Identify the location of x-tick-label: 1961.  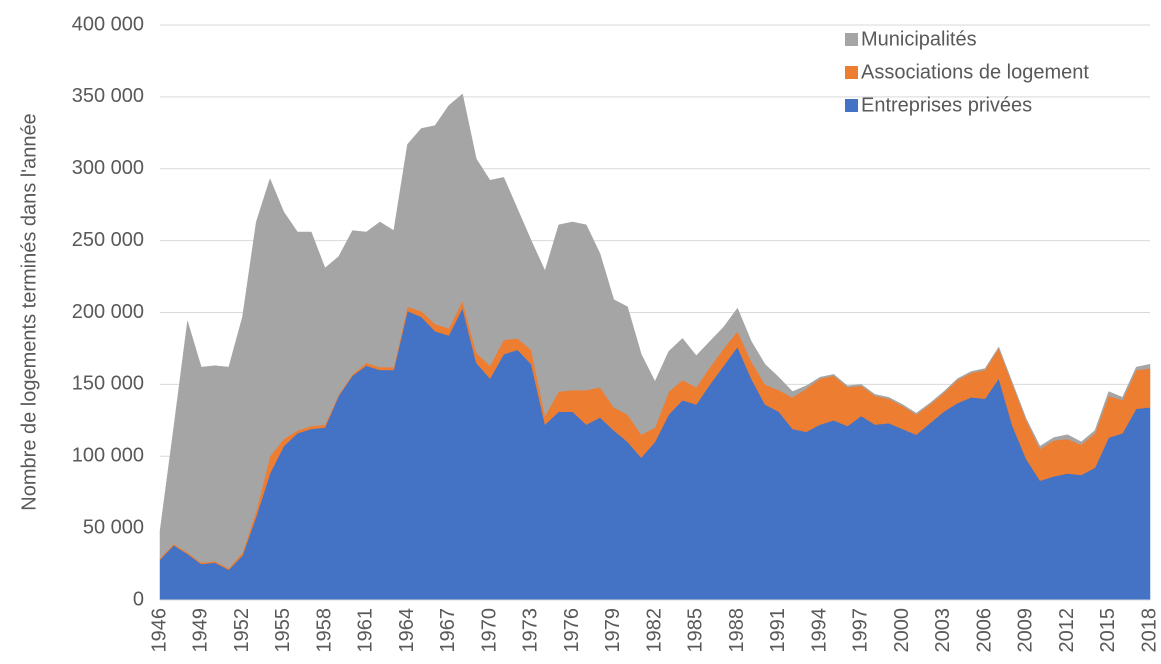
(366, 630).